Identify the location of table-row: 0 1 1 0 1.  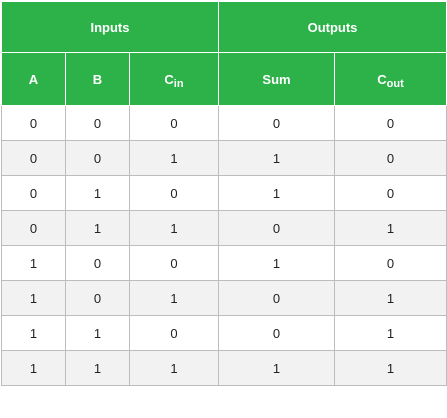
(224, 228).